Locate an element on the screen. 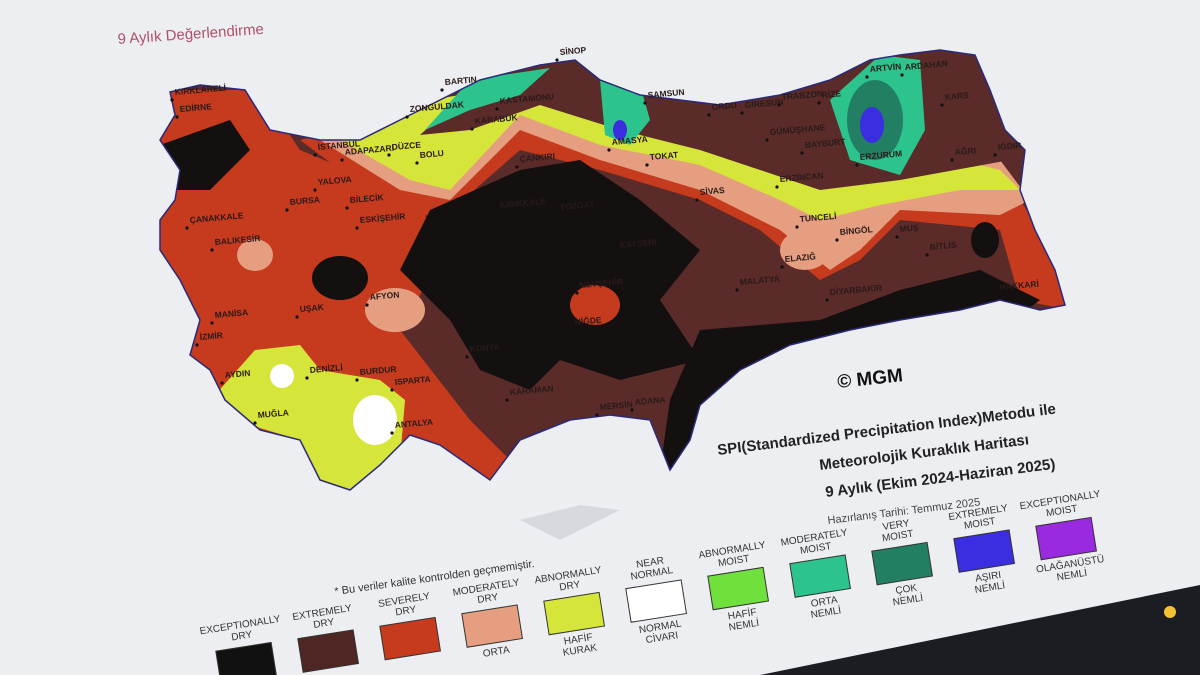 This screenshot has width=1200, height=675. city-label: MANİSA is located at coordinates (231, 313).